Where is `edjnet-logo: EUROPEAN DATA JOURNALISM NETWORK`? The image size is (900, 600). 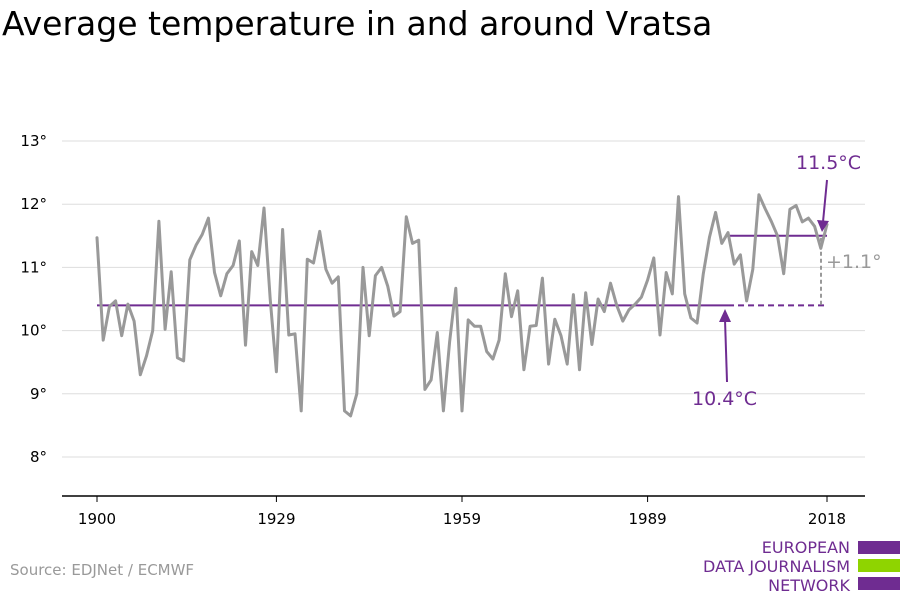 edjnet-logo: EUROPEAN DATA JOURNALISM NETWORK is located at coordinates (800, 566).